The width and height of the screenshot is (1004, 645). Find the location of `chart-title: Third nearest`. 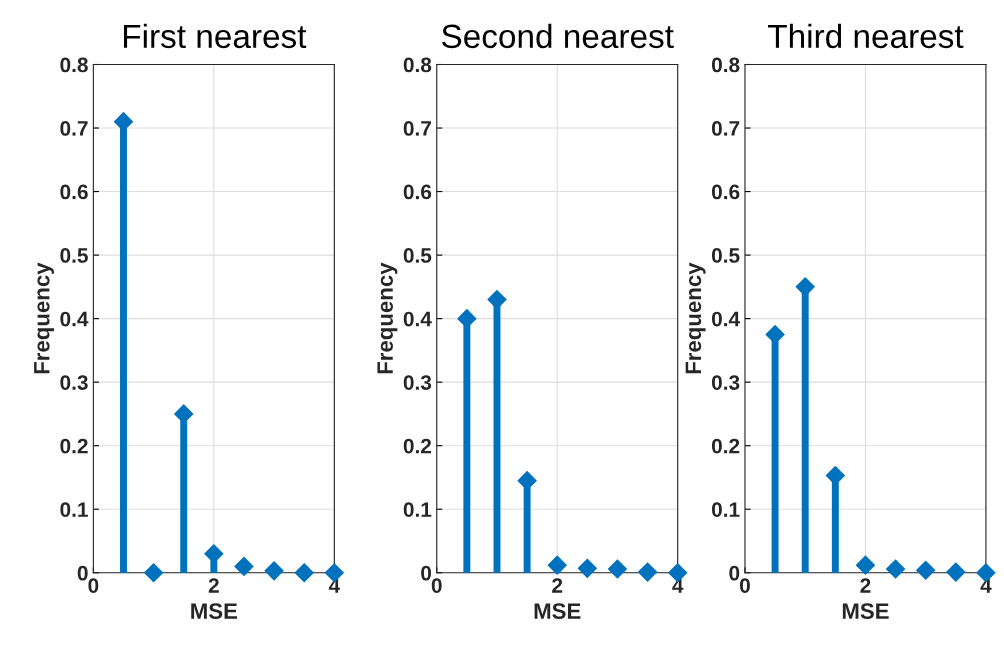

chart-title: Third nearest is located at coordinates (866, 36).